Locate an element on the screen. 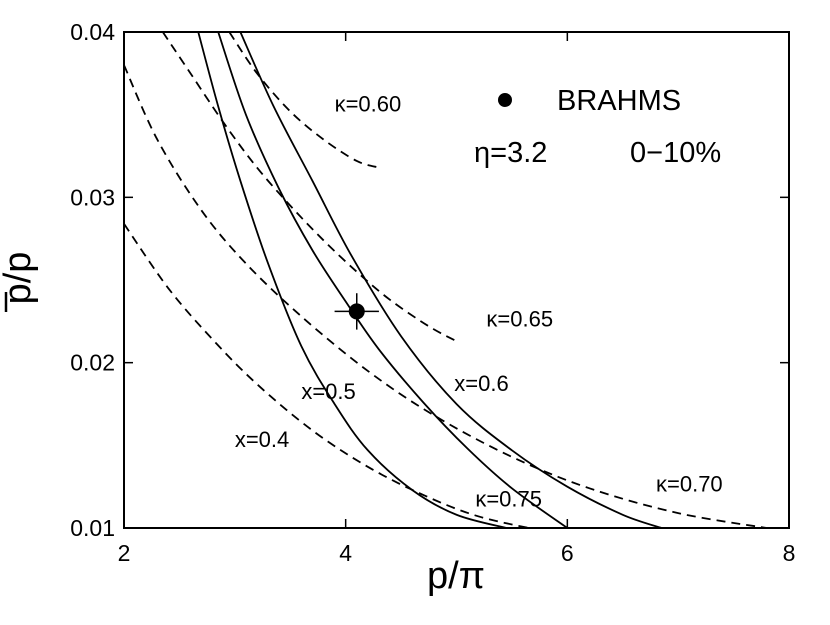  legend-marker-brahms is located at coordinates (505, 100).